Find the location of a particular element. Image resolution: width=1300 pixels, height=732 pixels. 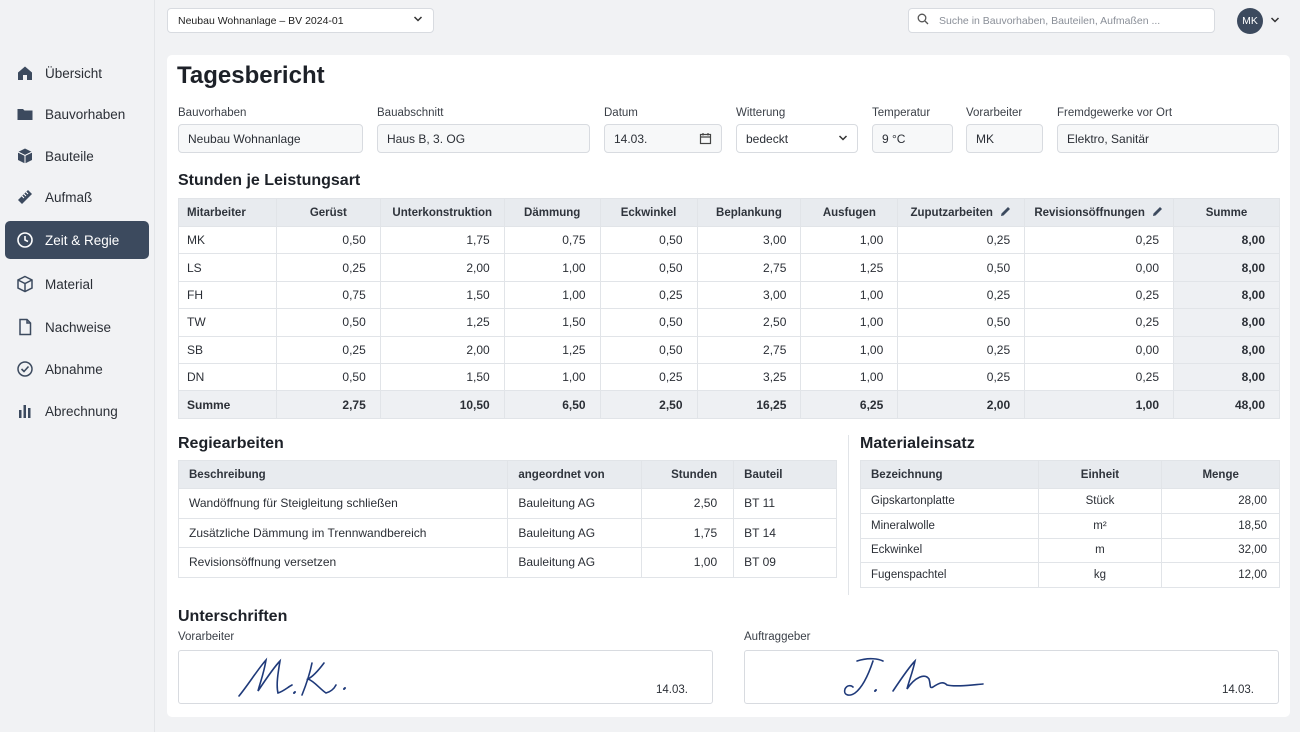

column-header: Beplankung is located at coordinates (749, 212).